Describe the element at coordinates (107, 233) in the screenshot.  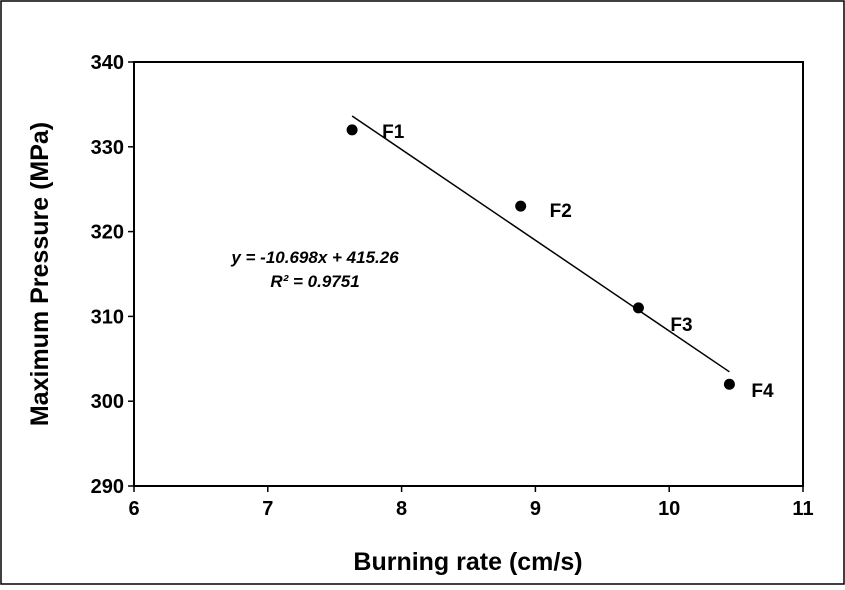
I see `y-tick-label: 320` at that location.